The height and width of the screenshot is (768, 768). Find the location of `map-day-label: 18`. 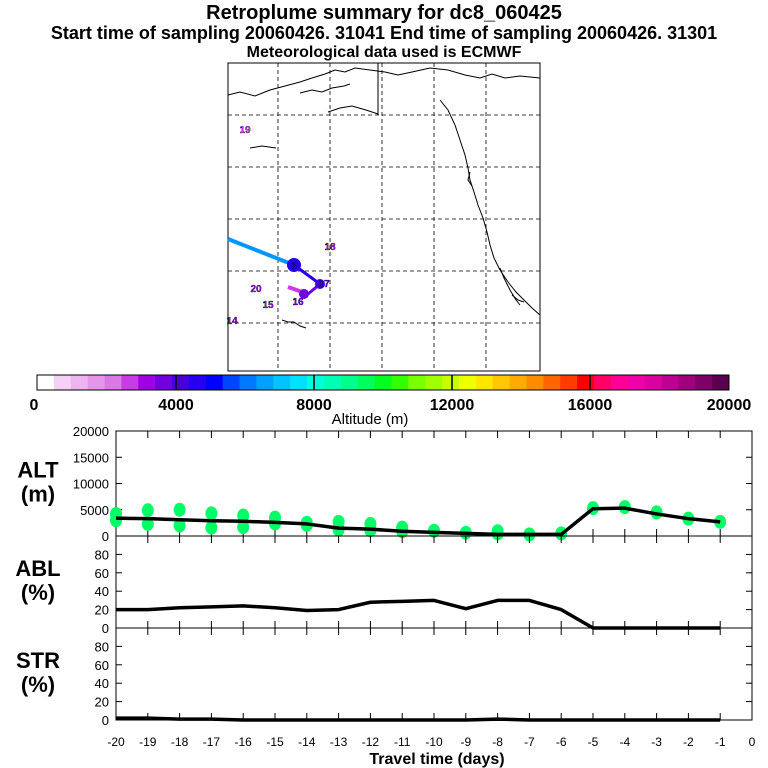

map-day-label: 18 is located at coordinates (330, 247).